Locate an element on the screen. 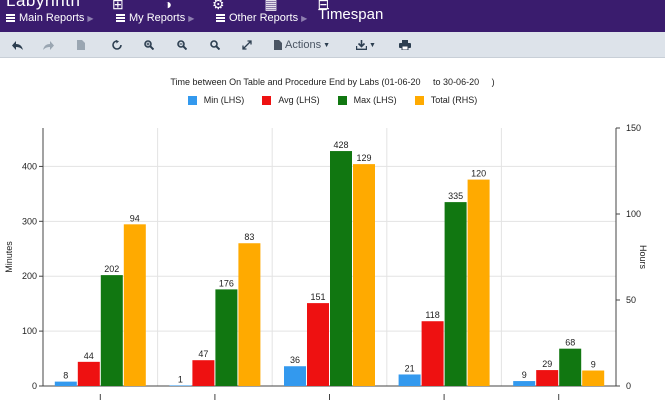 Image resolution: width=665 pixels, height=400 pixels. print-button is located at coordinates (405, 45).